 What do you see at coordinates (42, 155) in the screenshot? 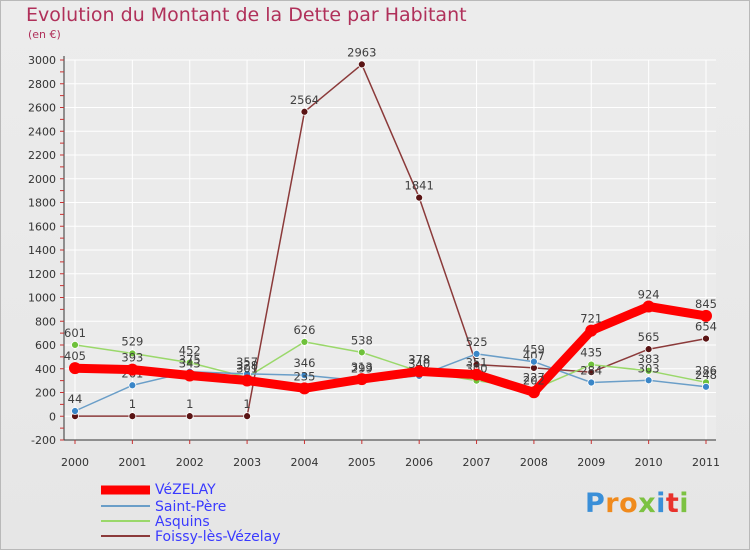
I see `y-tick-label: 2200` at bounding box center [42, 155].